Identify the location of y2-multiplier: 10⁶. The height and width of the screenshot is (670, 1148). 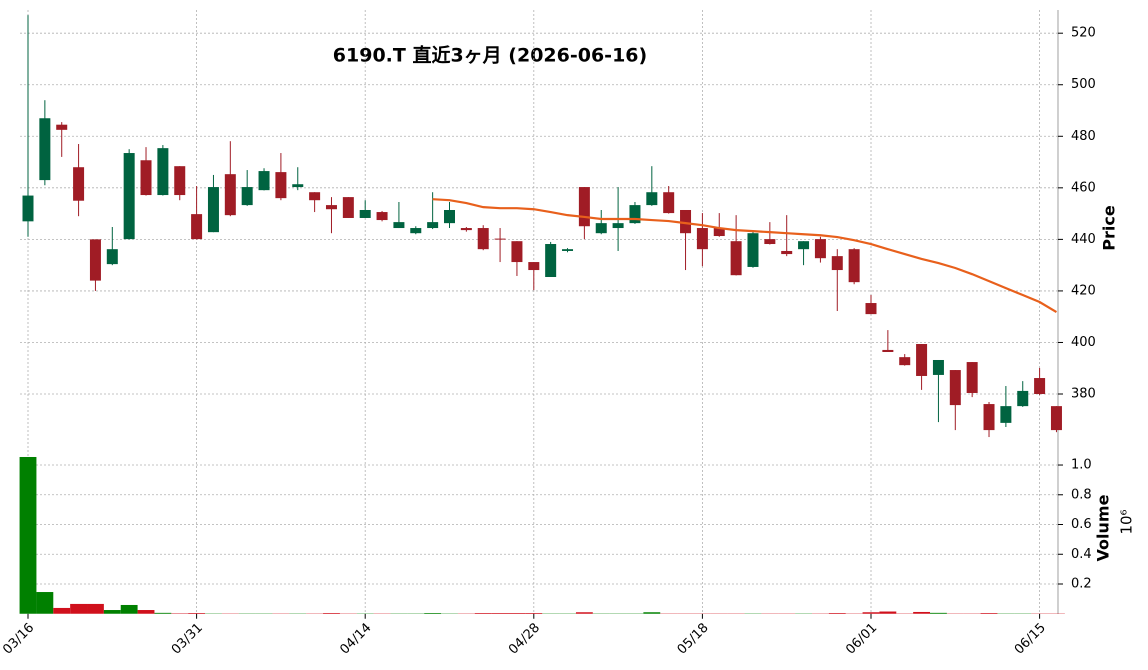
(1127, 521).